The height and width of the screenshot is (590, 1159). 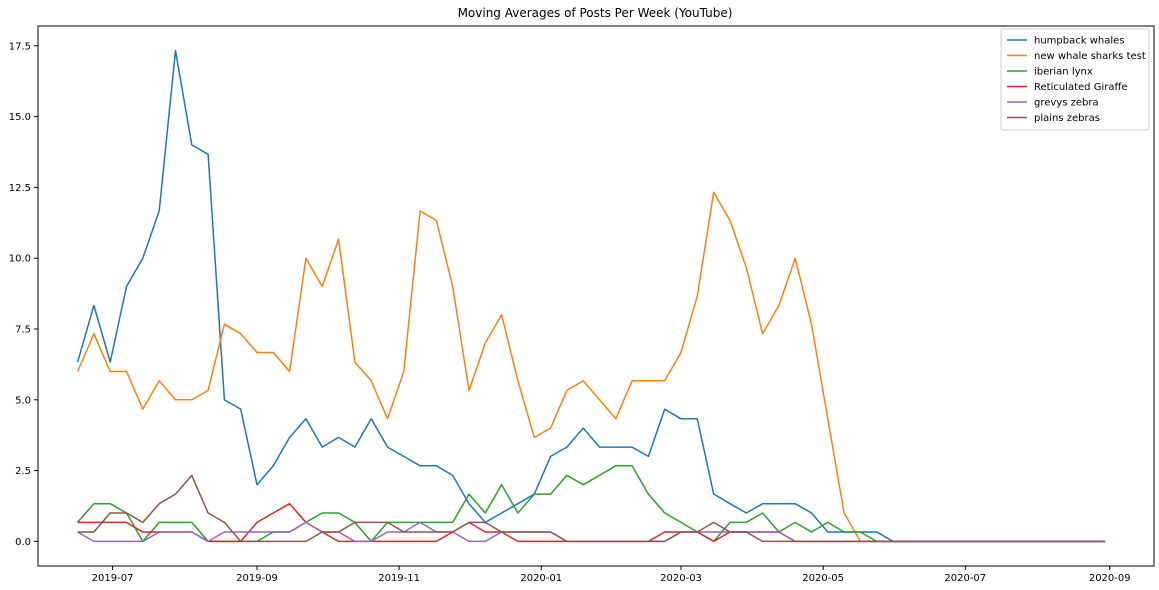 What do you see at coordinates (681, 578) in the screenshot?
I see `x-tick-label: 2020-03` at bounding box center [681, 578].